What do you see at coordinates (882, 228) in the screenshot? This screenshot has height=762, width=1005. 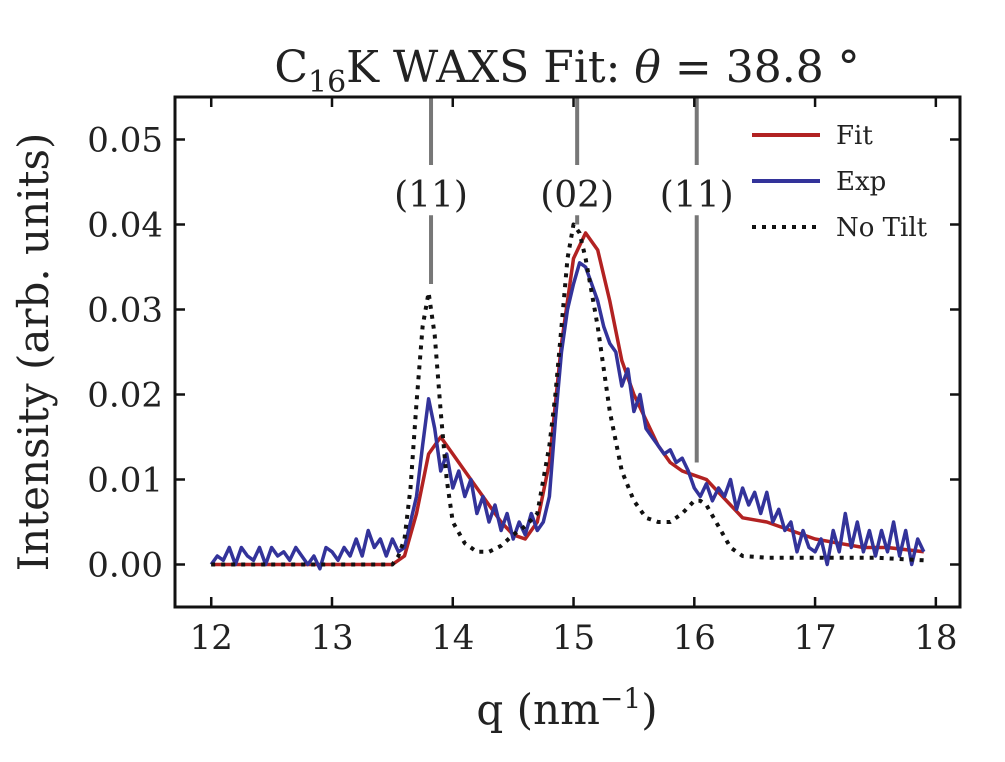 I see `legend-label-no-tilt: No Tilt` at bounding box center [882, 228].